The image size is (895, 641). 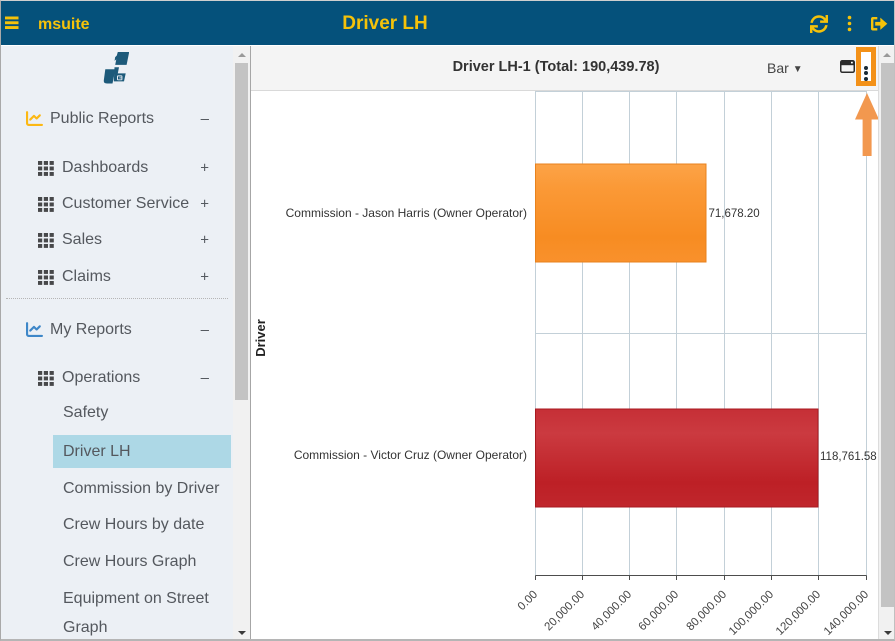 What do you see at coordinates (611, 611) in the screenshot?
I see `svg-text: 40,000.00` at bounding box center [611, 611].